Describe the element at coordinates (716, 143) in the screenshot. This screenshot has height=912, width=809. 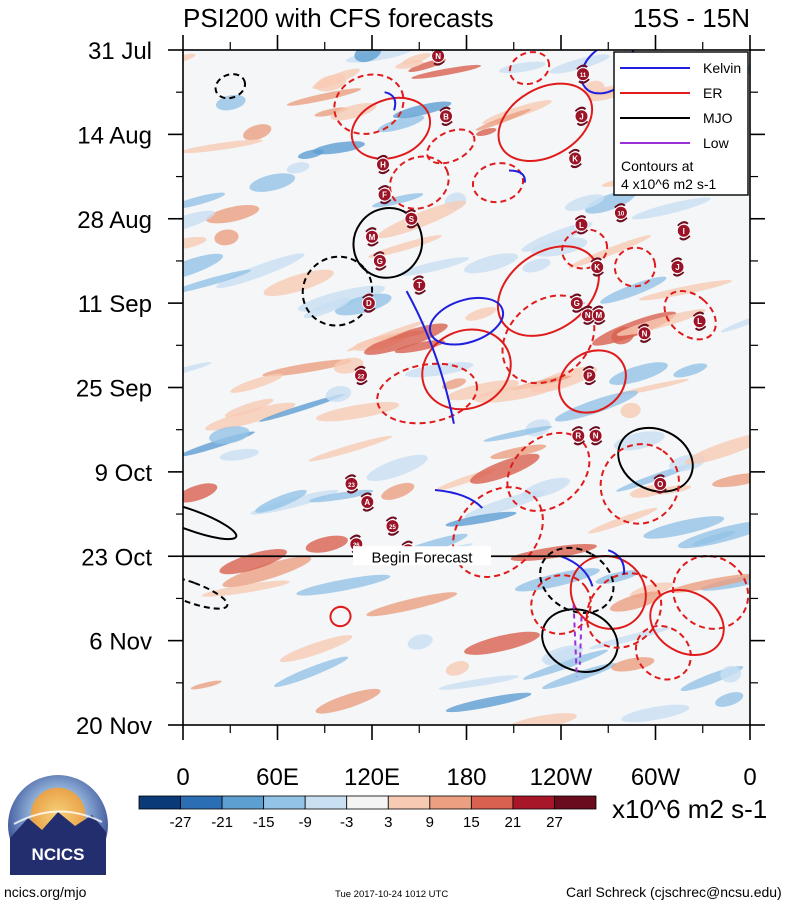
I see `legend-label: Low` at that location.